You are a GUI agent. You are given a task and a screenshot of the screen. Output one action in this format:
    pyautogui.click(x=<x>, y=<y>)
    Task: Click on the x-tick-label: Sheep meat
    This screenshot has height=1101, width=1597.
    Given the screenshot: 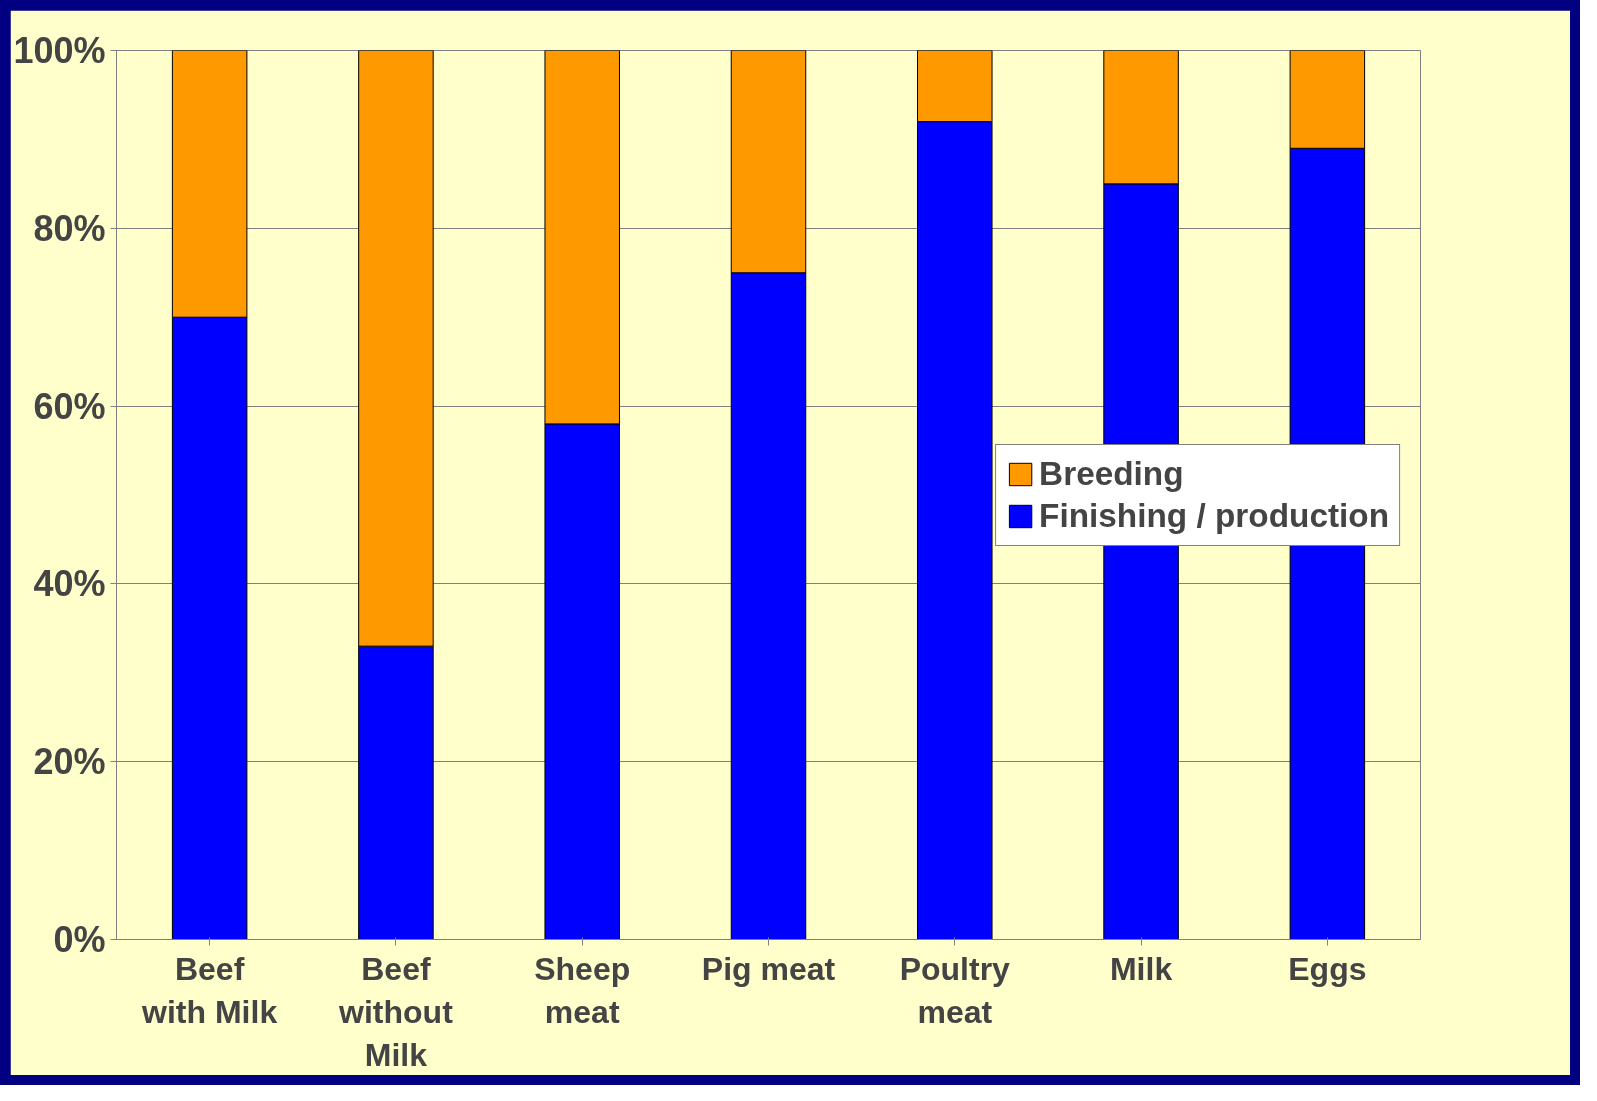 What is the action you would take?
    pyautogui.click(x=582, y=990)
    